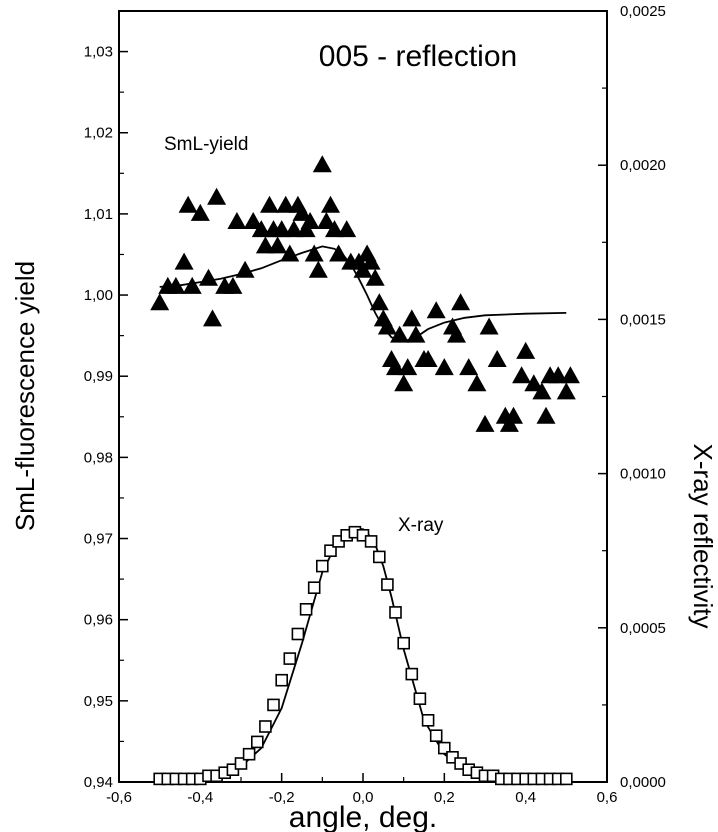  What do you see at coordinates (98, 457) in the screenshot?
I see `y-left-tick-label: 0,98` at bounding box center [98, 457].